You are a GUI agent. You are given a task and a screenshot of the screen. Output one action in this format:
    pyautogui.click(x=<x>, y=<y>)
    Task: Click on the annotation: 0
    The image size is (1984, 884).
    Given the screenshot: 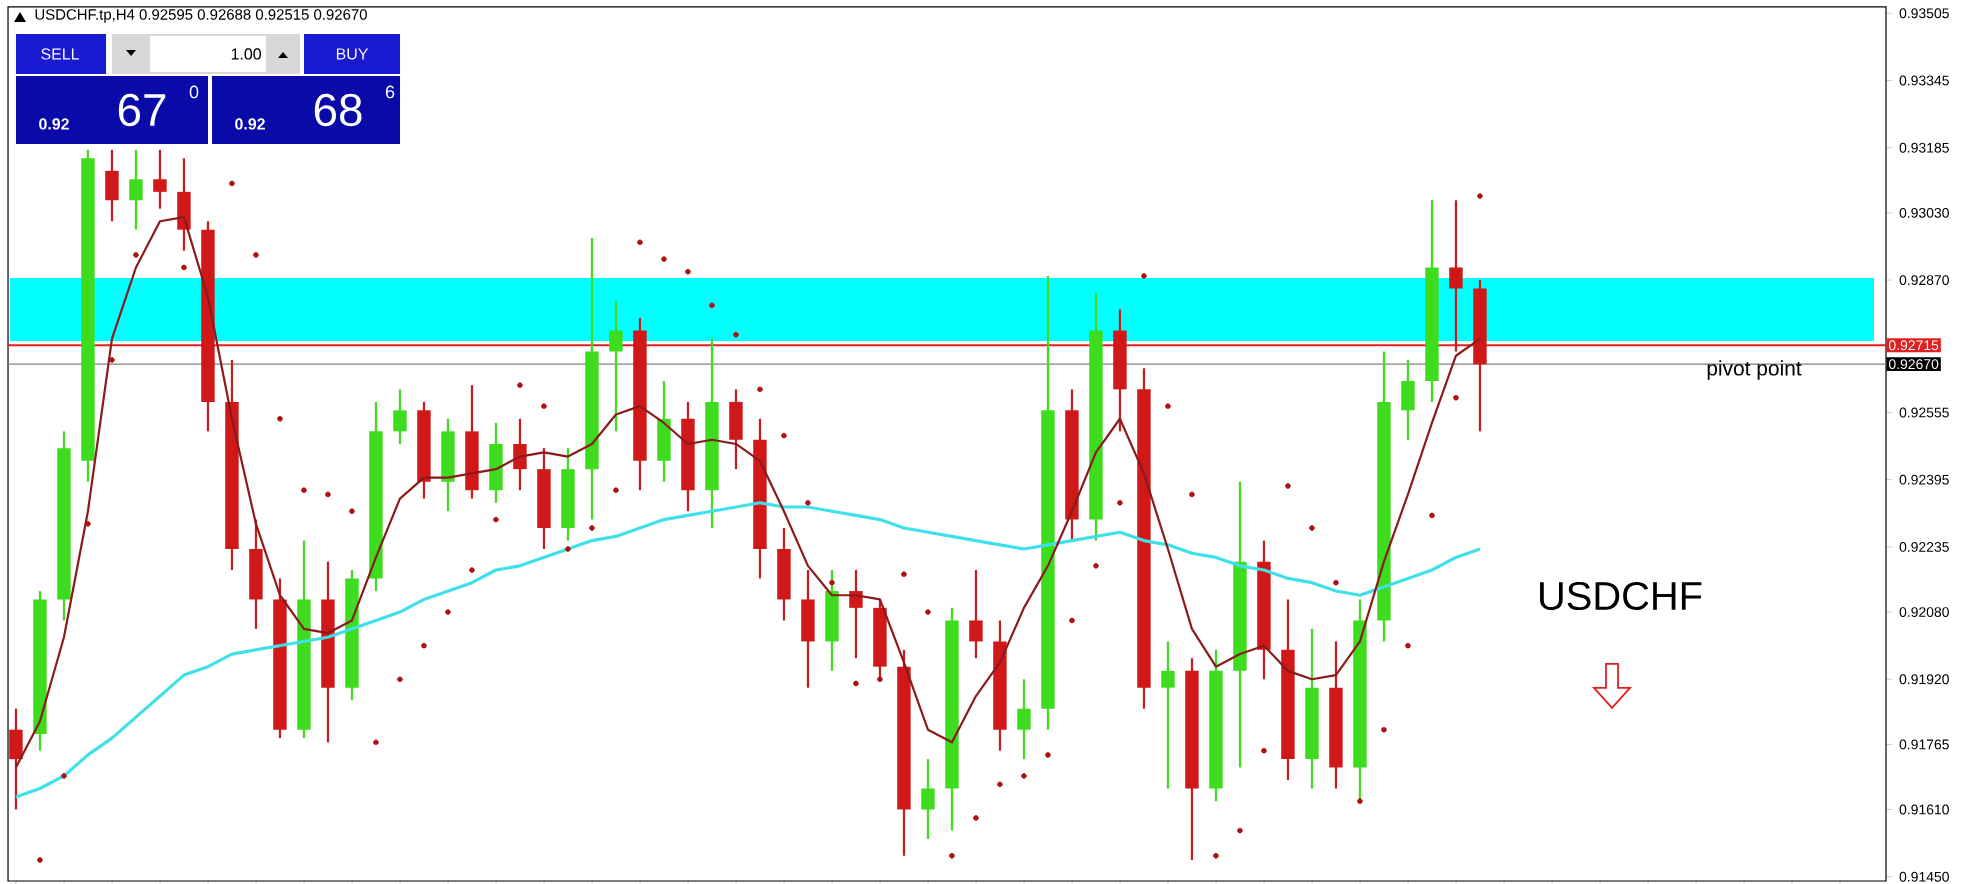 What is the action you would take?
    pyautogui.click(x=194, y=92)
    